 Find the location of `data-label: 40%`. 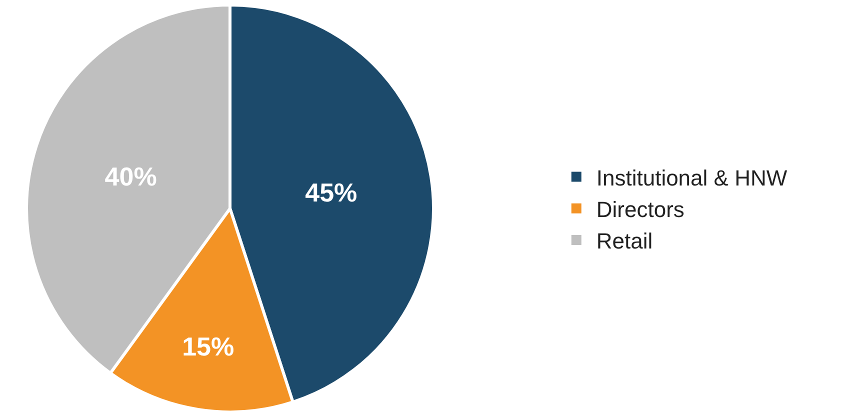

data-label: 40% is located at coordinates (130, 176).